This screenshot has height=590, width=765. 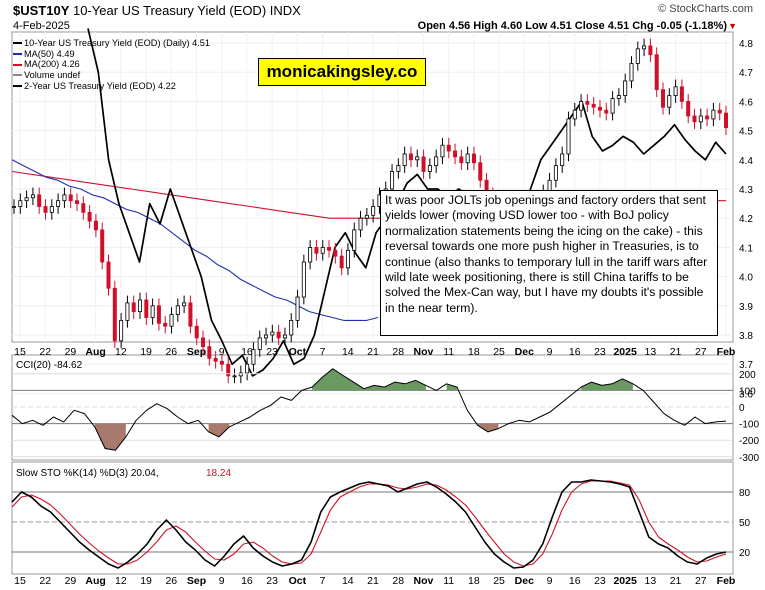 I want to click on x-axis-tick: 11, so click(x=448, y=352).